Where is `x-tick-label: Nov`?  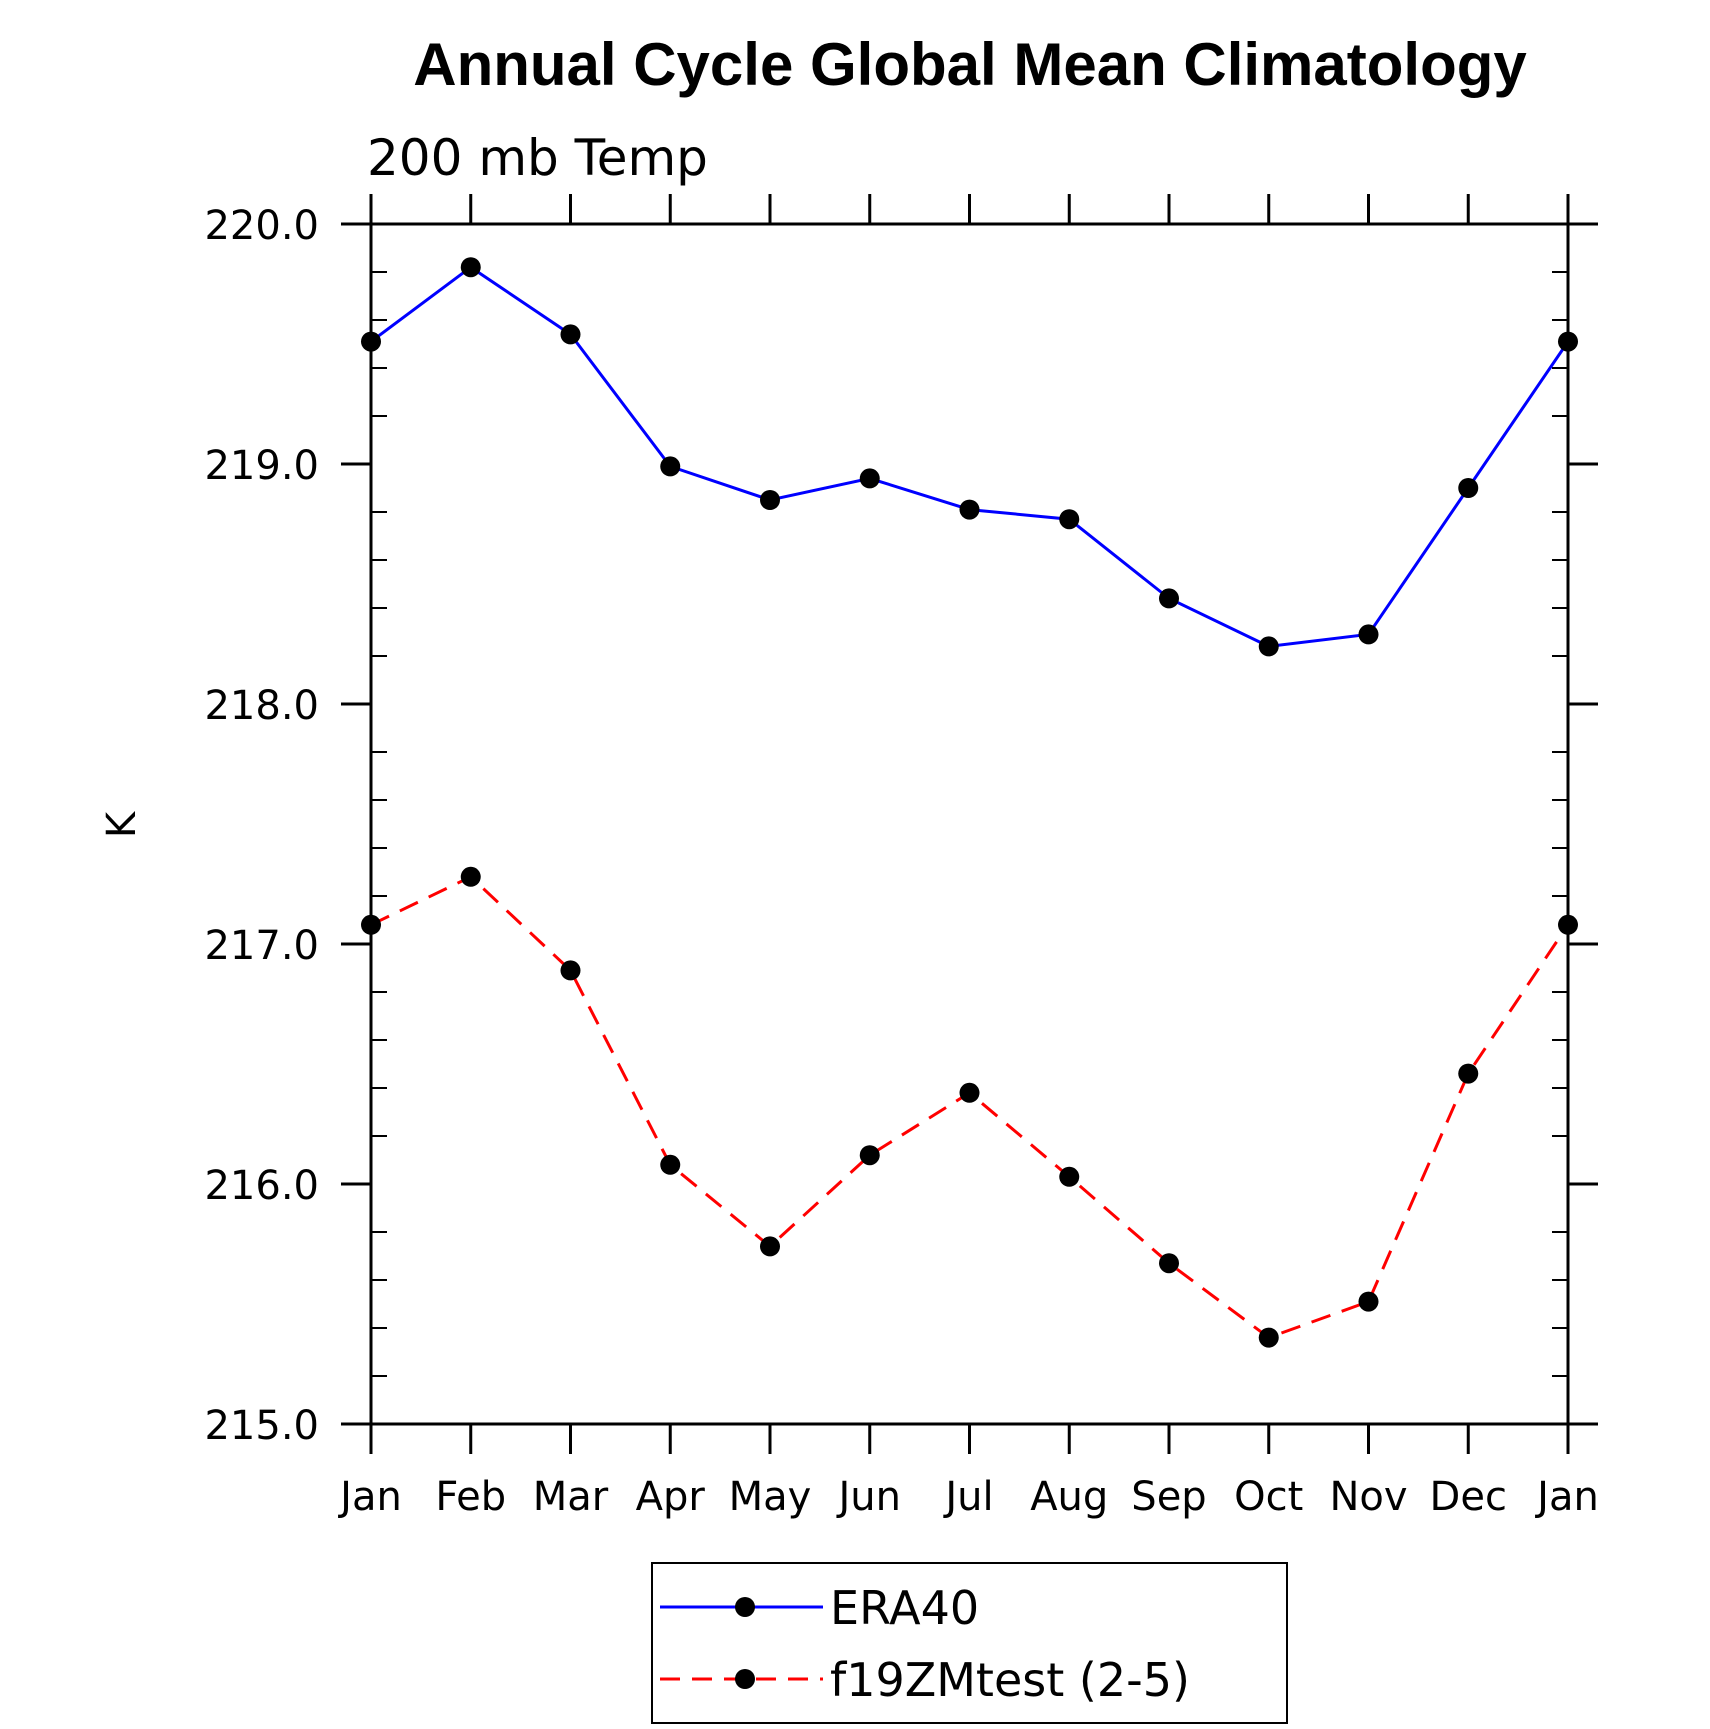
x-tick-label: Nov is located at coordinates (1368, 1497).